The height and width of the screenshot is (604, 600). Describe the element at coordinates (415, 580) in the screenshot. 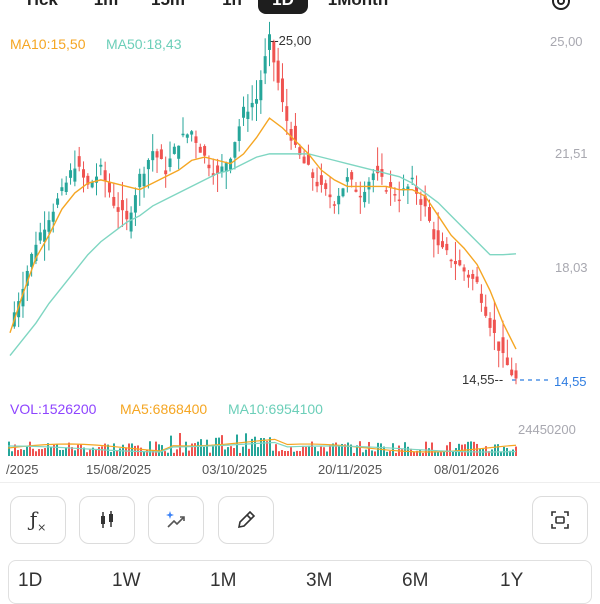

I see `range-6m: 6M` at that location.